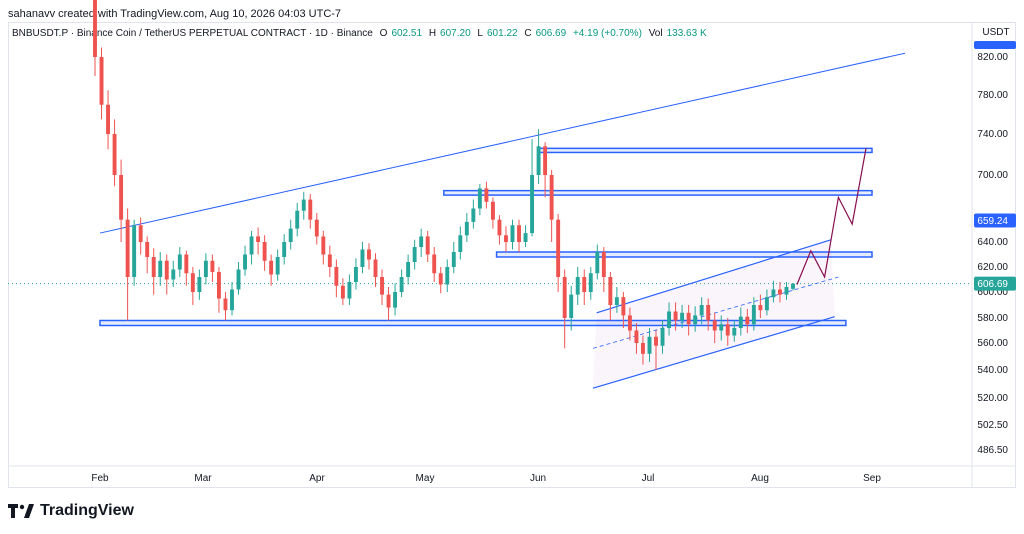 This screenshot has width=1024, height=534. What do you see at coordinates (655, 33) in the screenshot?
I see `volume-label: Vol` at bounding box center [655, 33].